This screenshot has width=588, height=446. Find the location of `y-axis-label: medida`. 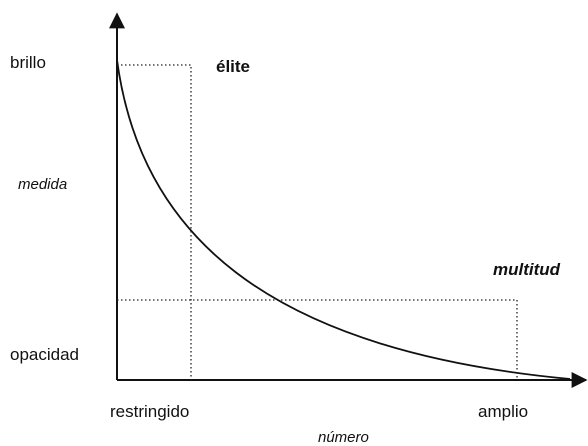

y-axis-label: medida is located at coordinates (42, 184).